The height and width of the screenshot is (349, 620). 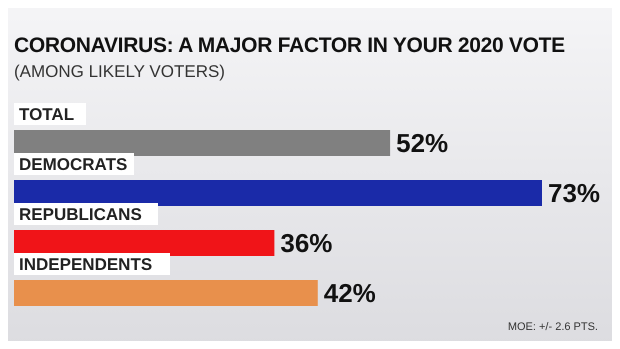 I want to click on data-label: 73%, so click(x=574, y=193).